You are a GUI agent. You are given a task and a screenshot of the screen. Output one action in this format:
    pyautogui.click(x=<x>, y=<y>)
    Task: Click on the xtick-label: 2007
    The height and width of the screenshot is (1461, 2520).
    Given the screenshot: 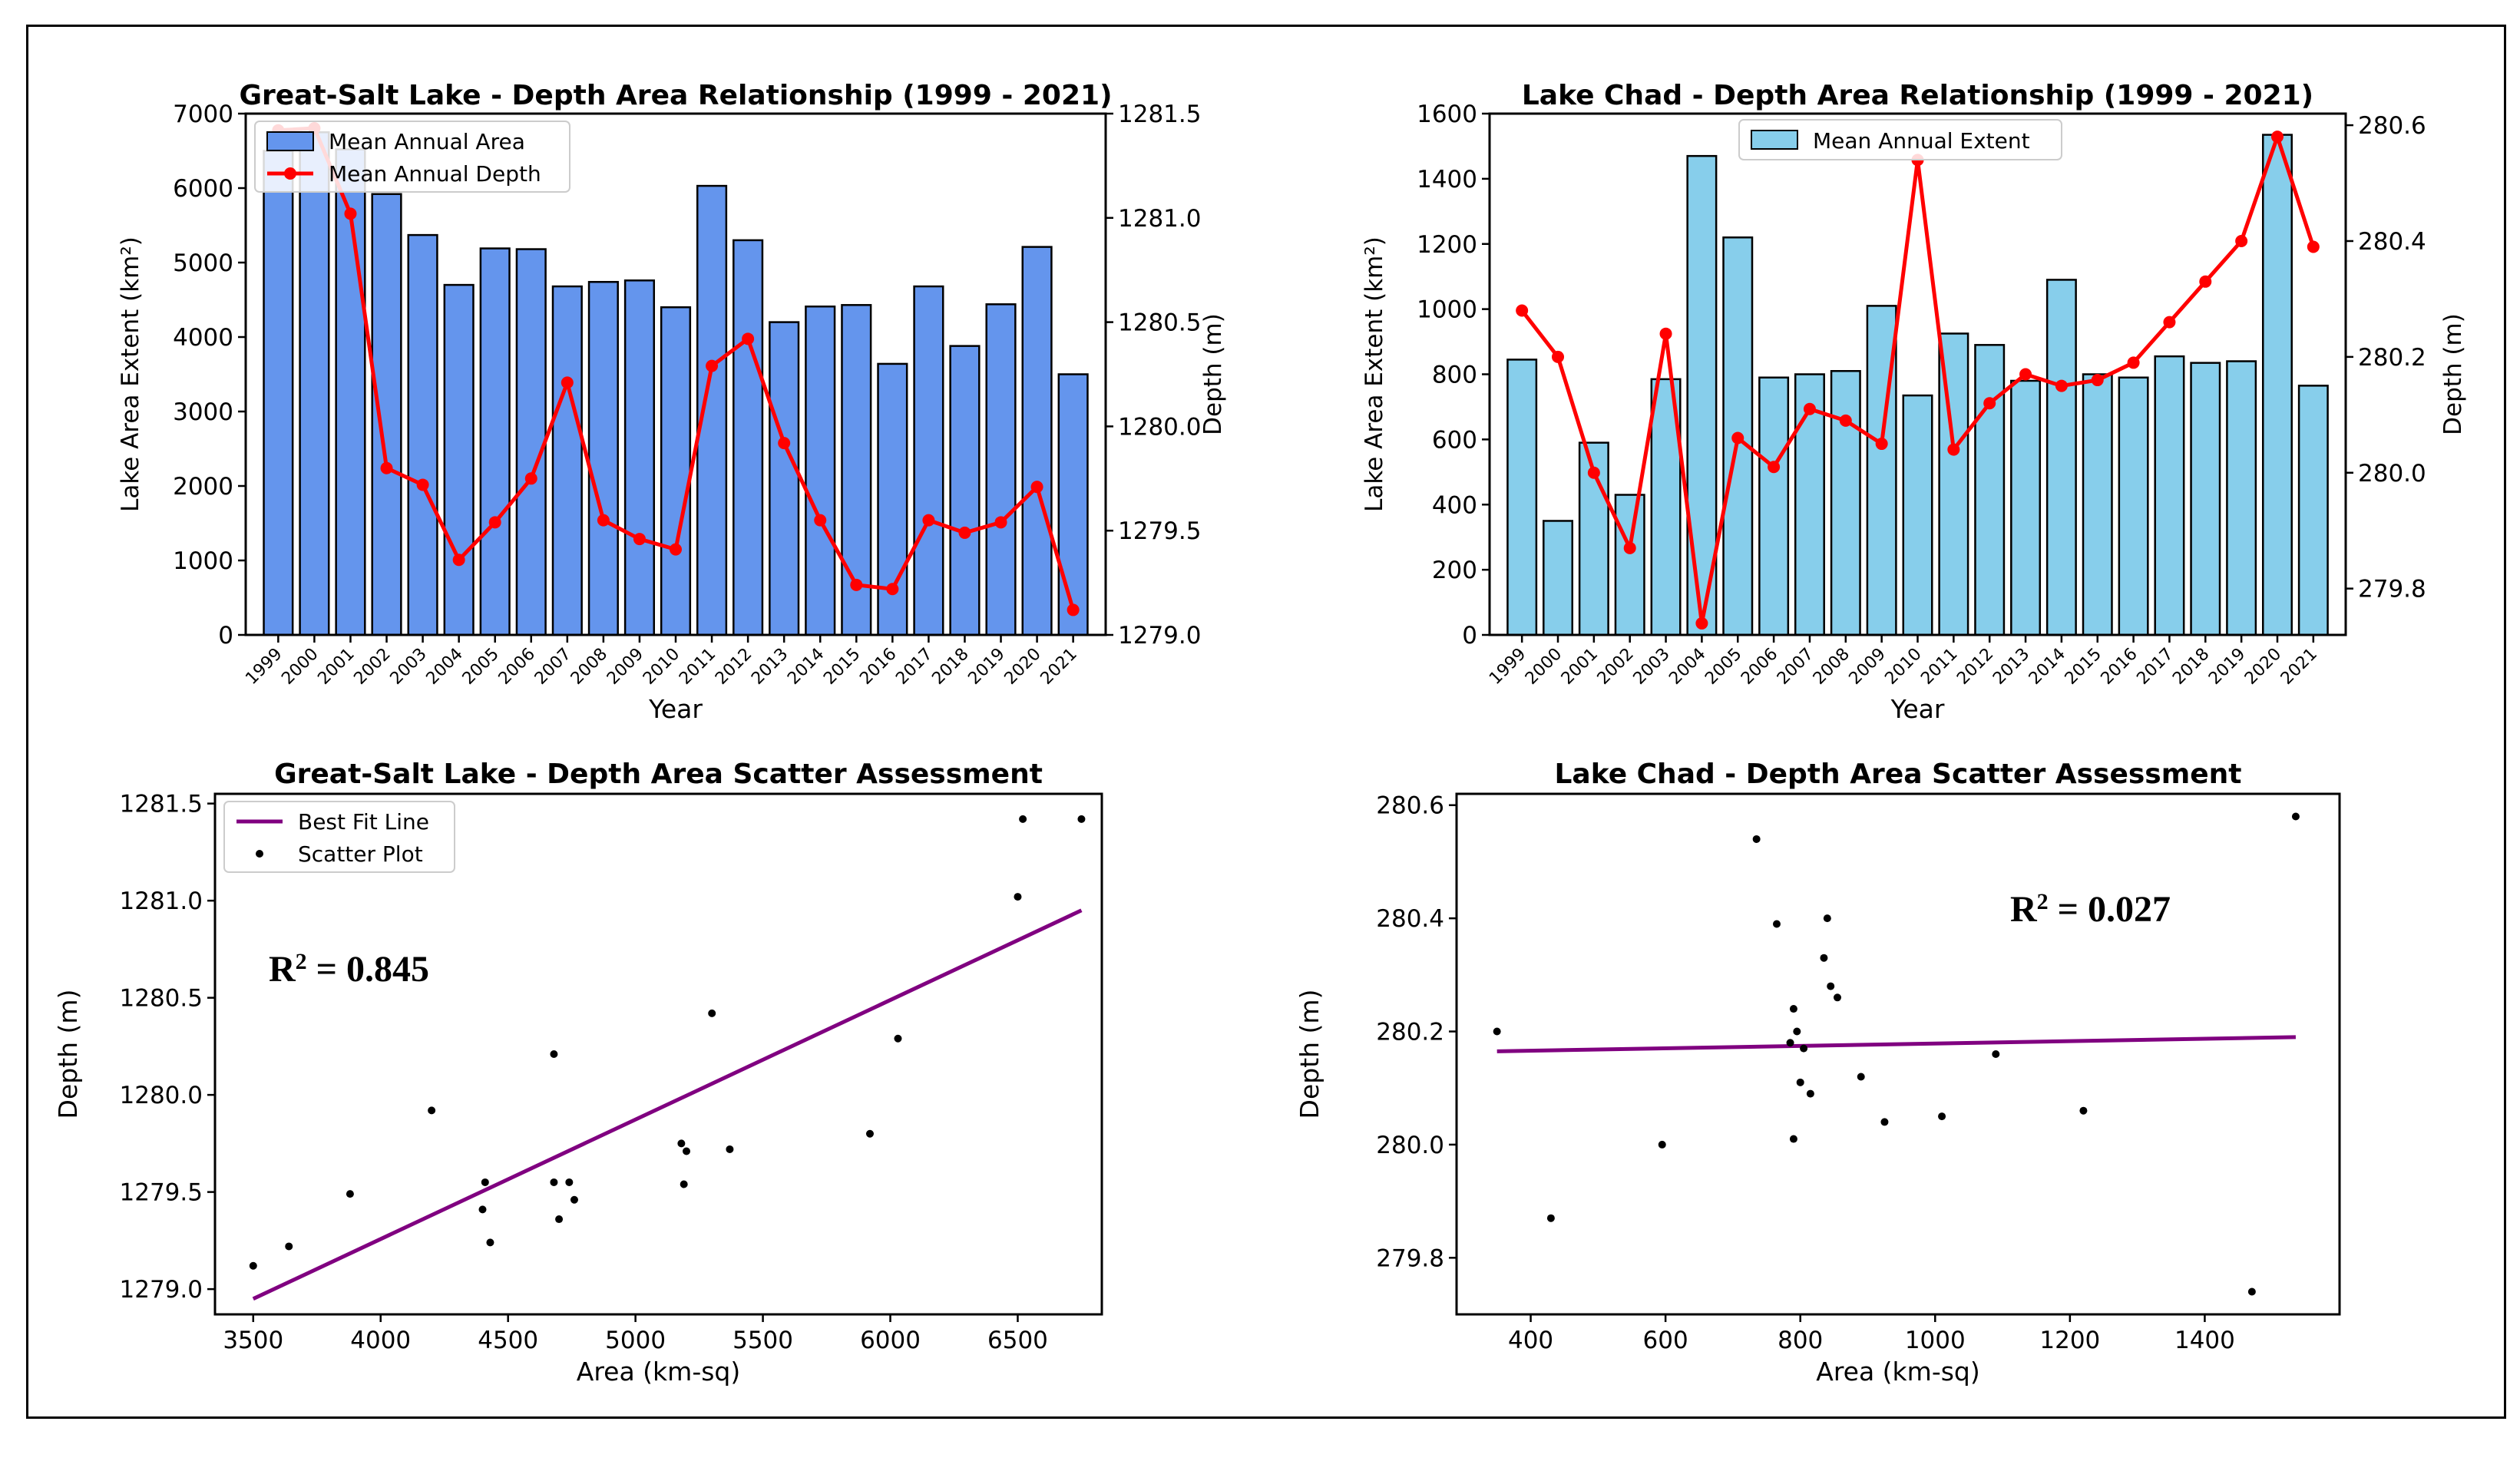 What is the action you would take?
    pyautogui.click(x=553, y=667)
    